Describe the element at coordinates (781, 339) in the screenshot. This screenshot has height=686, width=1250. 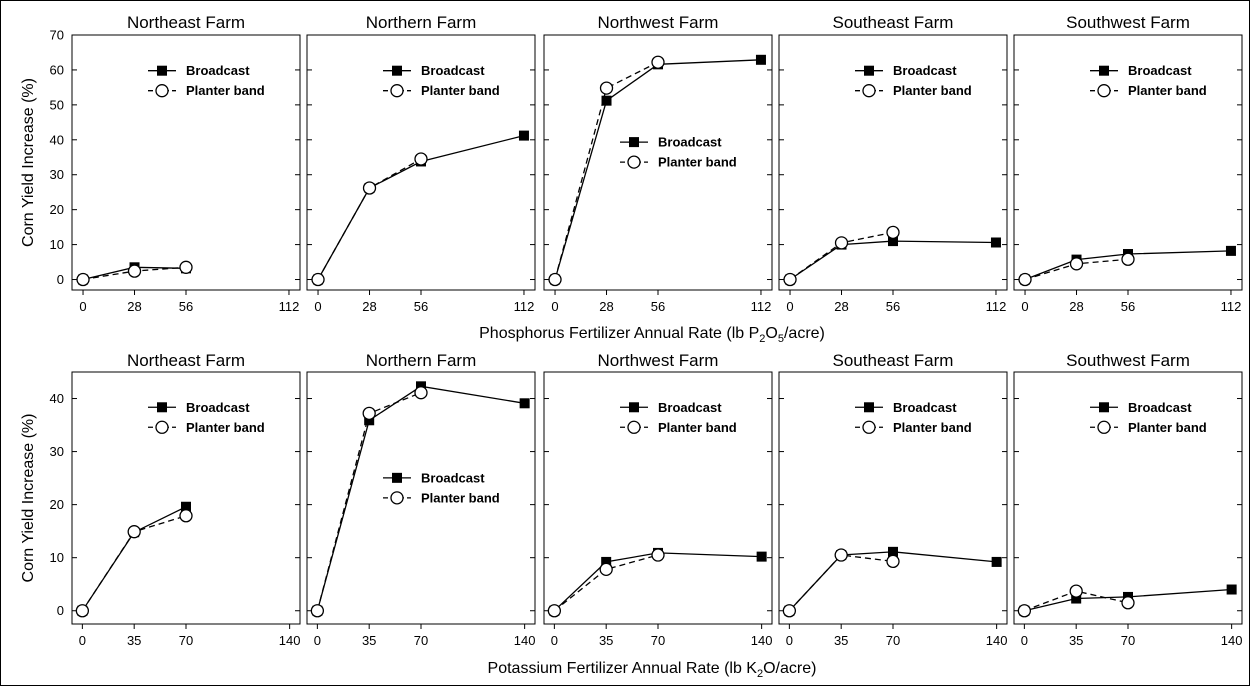
I see `x-axis-label-subscript: 5` at that location.